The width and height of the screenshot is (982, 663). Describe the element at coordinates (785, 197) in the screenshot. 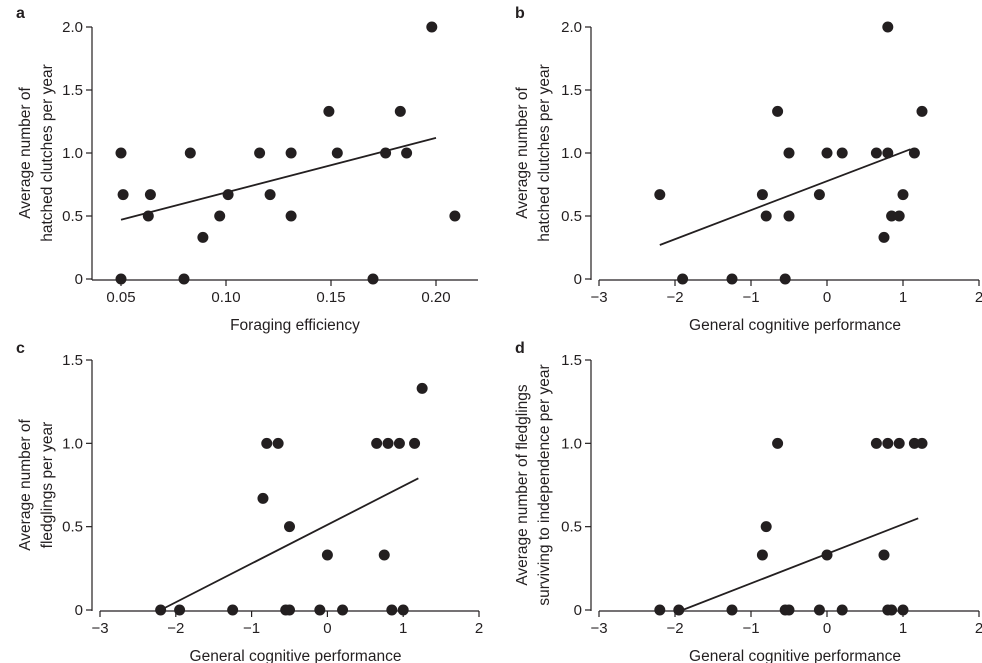

I see `regression-line` at that location.